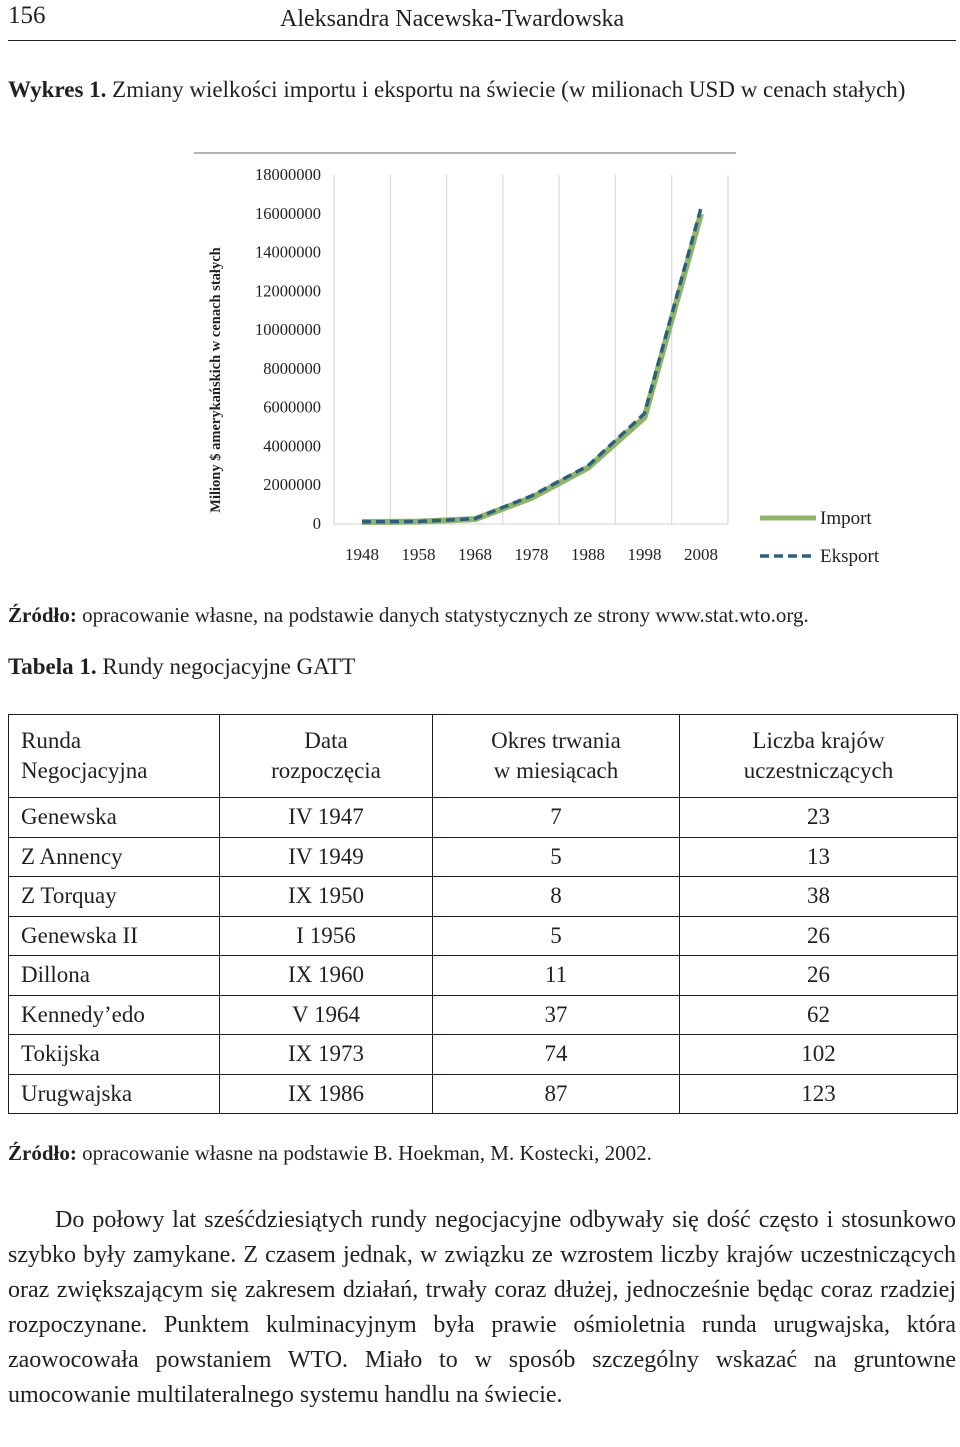  What do you see at coordinates (326, 935) in the screenshot?
I see `cell-start-date: I 1956` at bounding box center [326, 935].